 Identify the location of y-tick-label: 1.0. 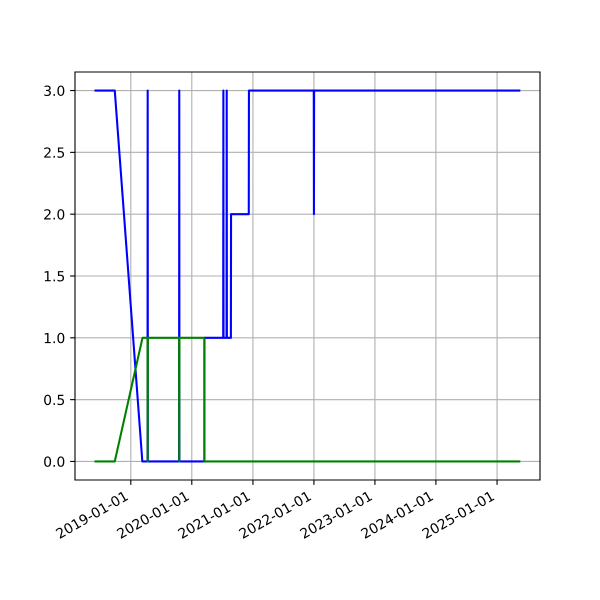
(54, 338).